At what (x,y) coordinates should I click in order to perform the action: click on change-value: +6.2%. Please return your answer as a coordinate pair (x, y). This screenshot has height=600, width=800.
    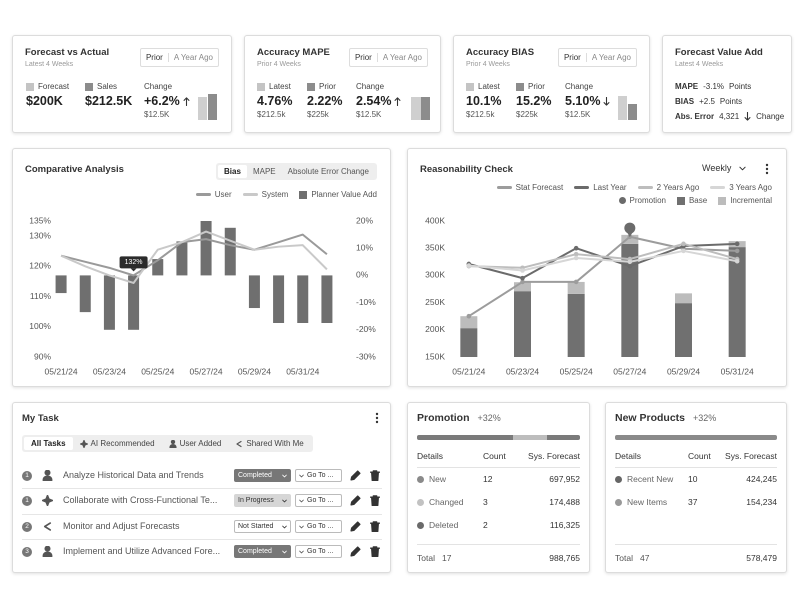
    Looking at the image, I should click on (162, 101).